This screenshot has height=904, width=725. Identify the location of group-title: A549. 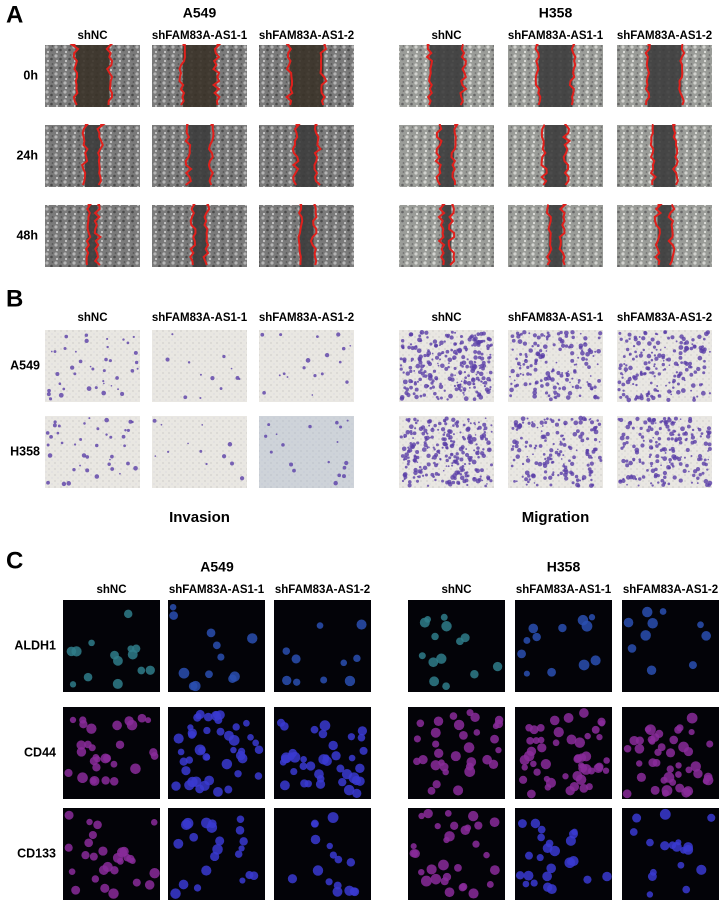
(217, 567).